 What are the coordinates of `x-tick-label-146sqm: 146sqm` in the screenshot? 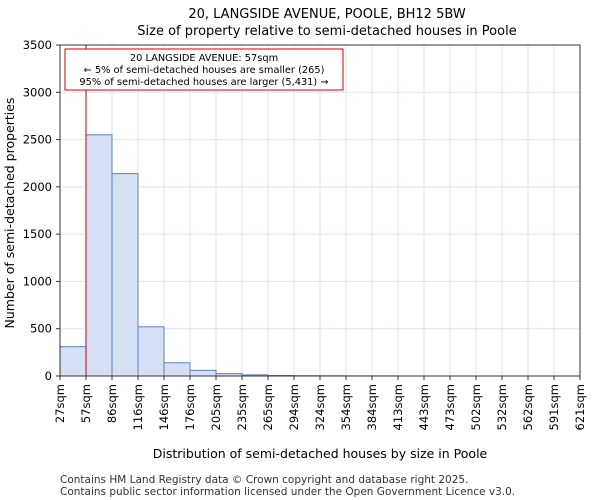 It's located at (164, 407).